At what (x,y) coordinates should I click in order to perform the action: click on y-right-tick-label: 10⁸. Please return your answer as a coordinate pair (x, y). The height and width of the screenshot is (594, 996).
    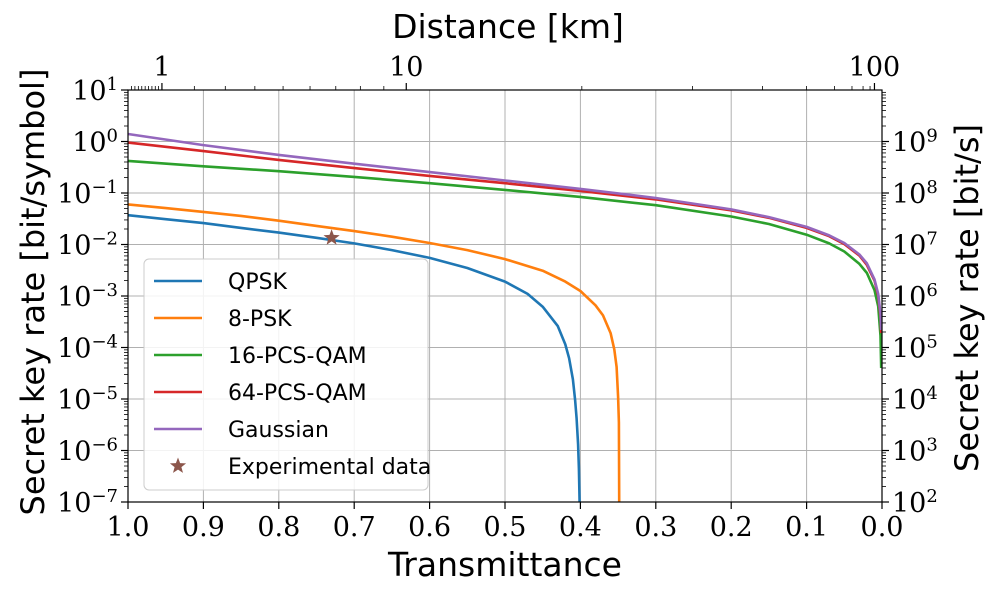
    Looking at the image, I should click on (915, 194).